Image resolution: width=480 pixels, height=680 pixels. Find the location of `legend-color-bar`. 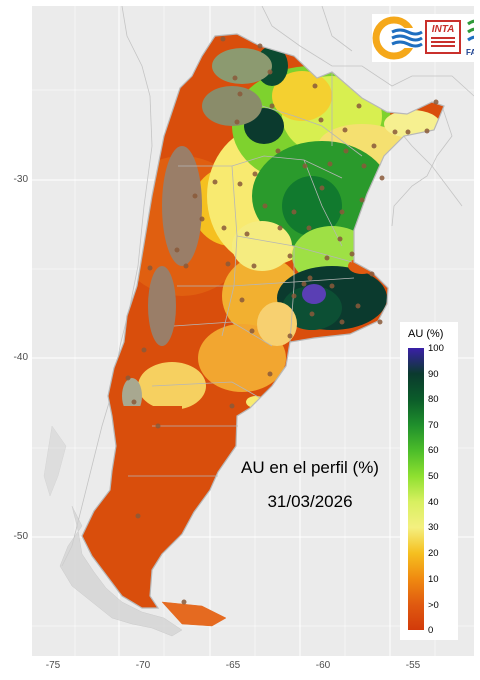

legend-color-bar is located at coordinates (416, 489).